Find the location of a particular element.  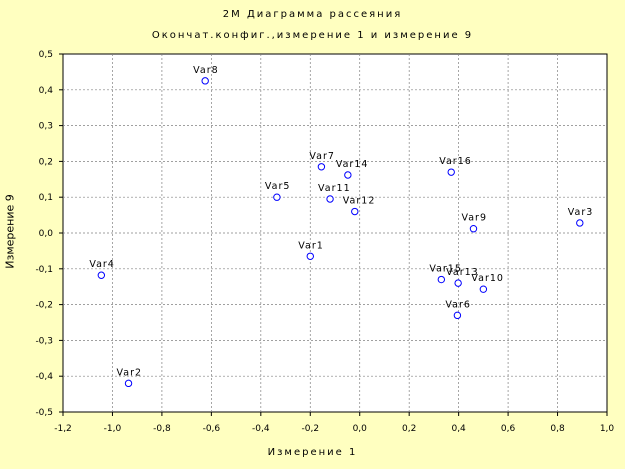

x-axis-label: Измерение 1 is located at coordinates (312, 452).